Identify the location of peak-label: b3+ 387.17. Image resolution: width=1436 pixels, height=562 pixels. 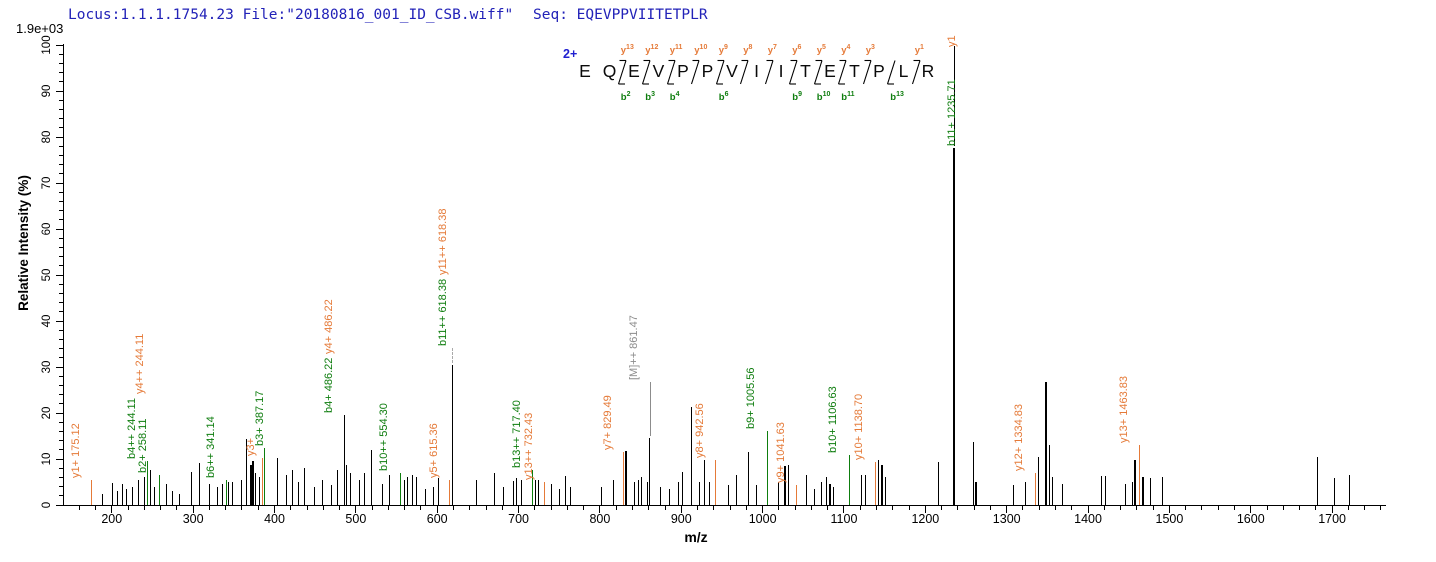
(260, 418).